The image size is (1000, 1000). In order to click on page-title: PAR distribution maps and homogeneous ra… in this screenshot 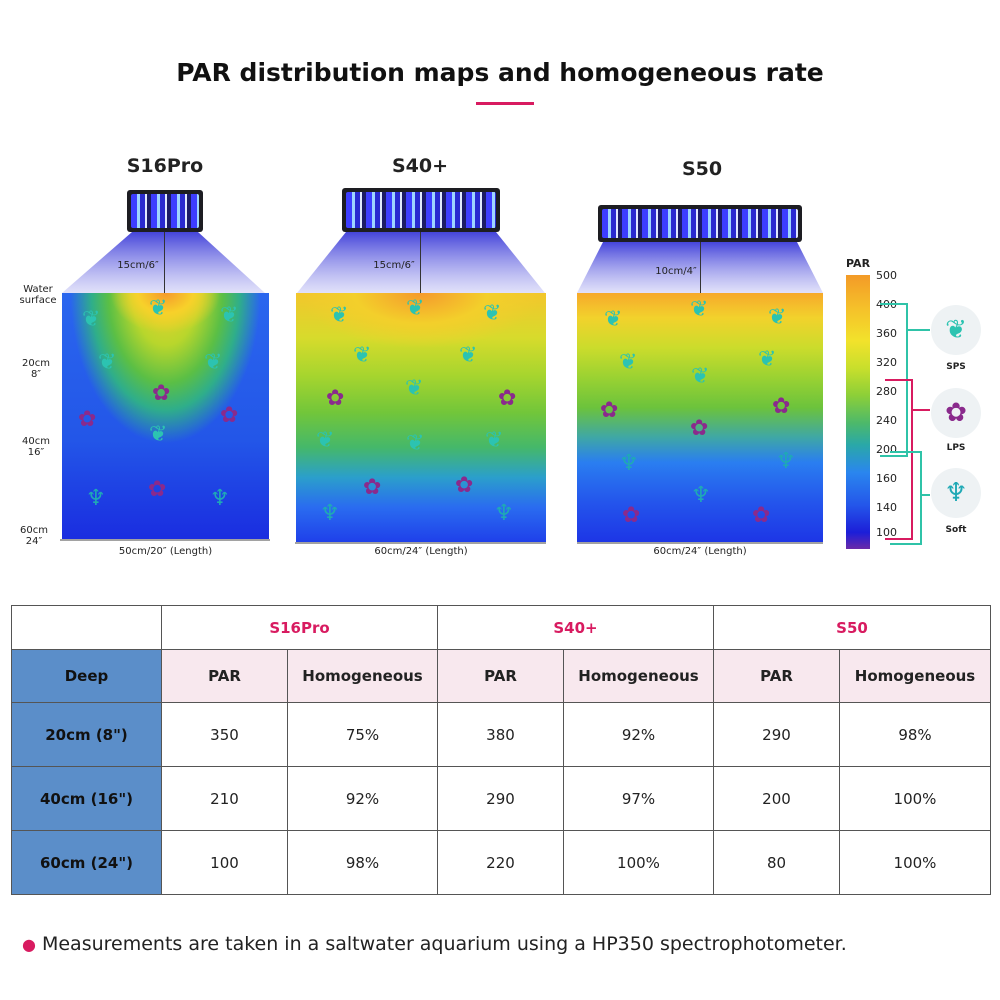, I will do `click(500, 72)`.